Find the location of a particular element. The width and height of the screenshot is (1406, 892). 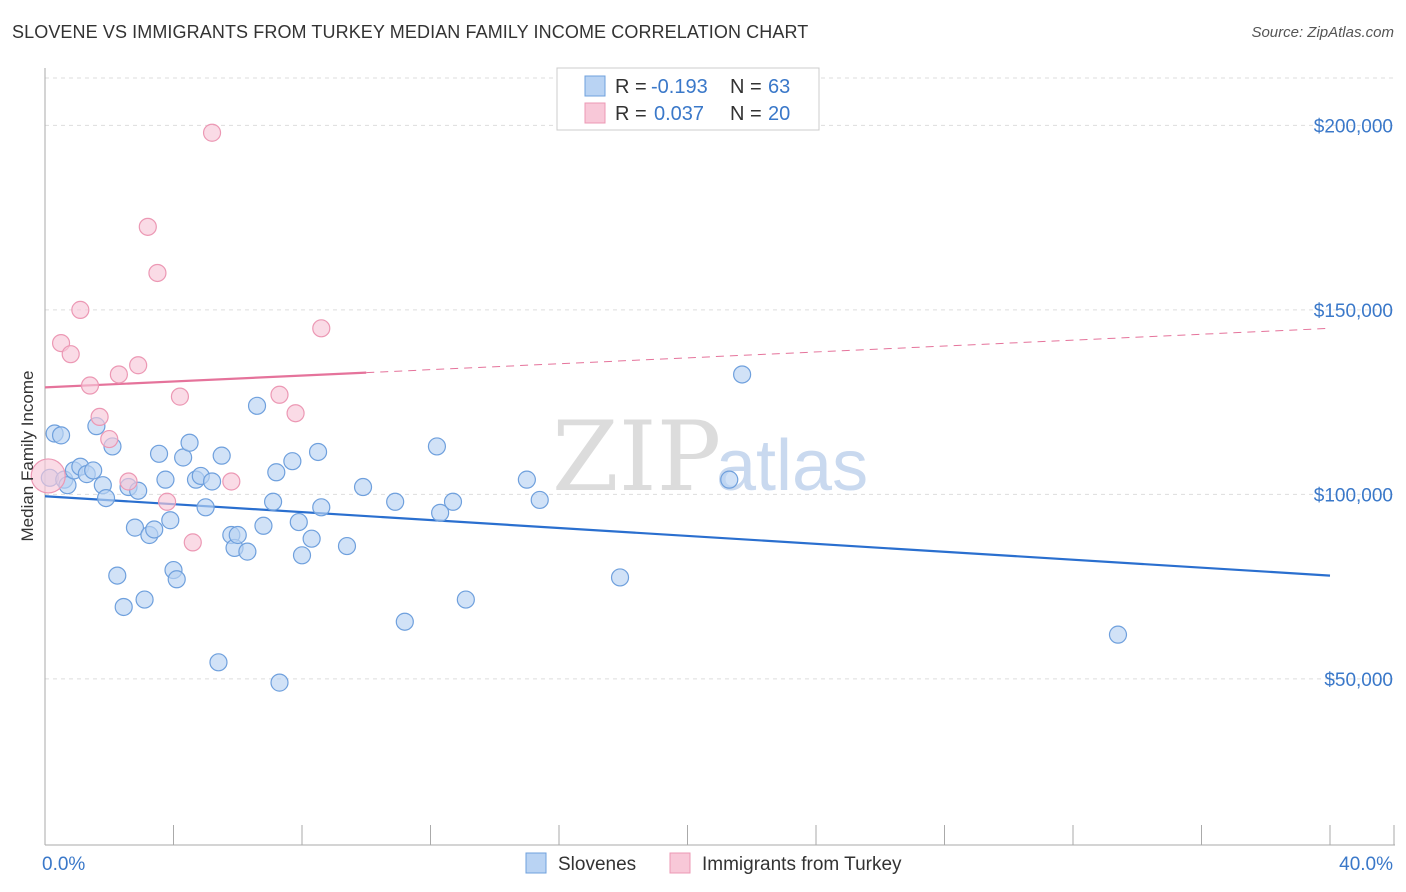

series-legend-swatch-turkey is located at coordinates (680, 863).